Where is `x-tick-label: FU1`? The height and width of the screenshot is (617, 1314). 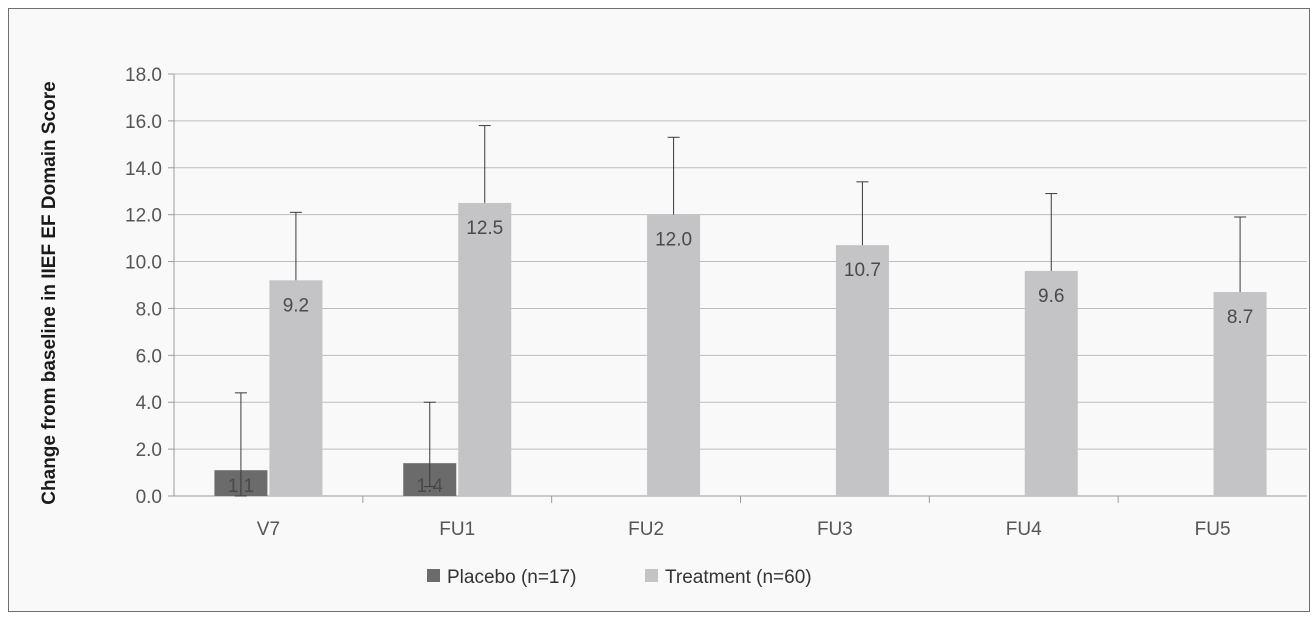 x-tick-label: FU1 is located at coordinates (457, 529).